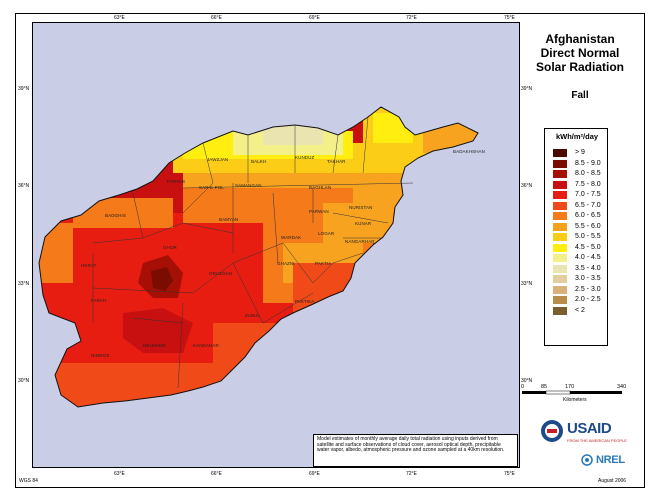  Describe the element at coordinates (588, 205) in the screenshot. I see `legend-label: 6.5 - 7.0` at that location.